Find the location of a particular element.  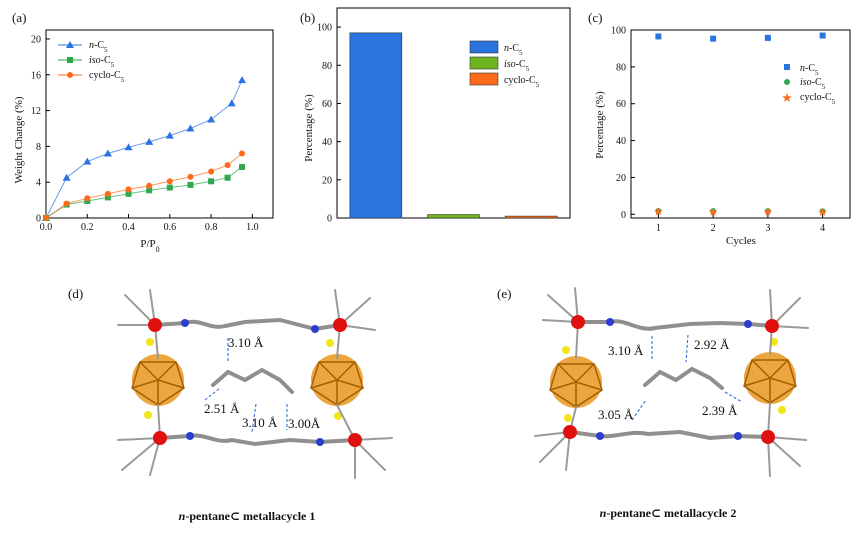

chart-c-ytick-label: 80 is located at coordinates (621, 67).